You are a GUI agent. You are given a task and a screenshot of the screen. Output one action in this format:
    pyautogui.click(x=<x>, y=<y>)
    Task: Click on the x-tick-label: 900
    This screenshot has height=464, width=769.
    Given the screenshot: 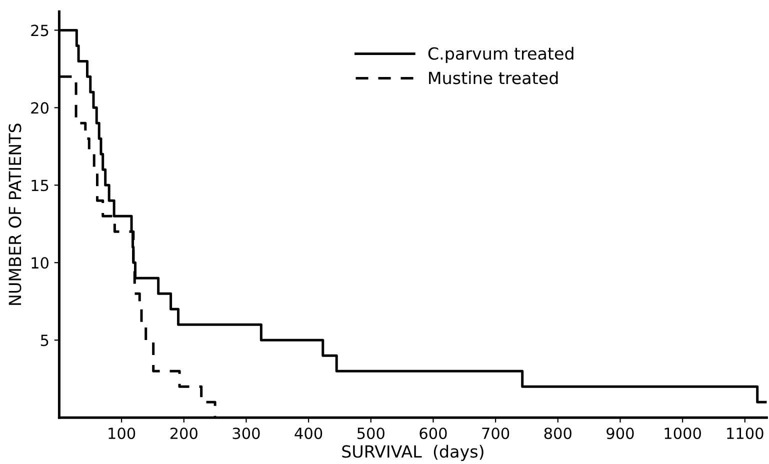 What is the action you would take?
    pyautogui.click(x=620, y=434)
    